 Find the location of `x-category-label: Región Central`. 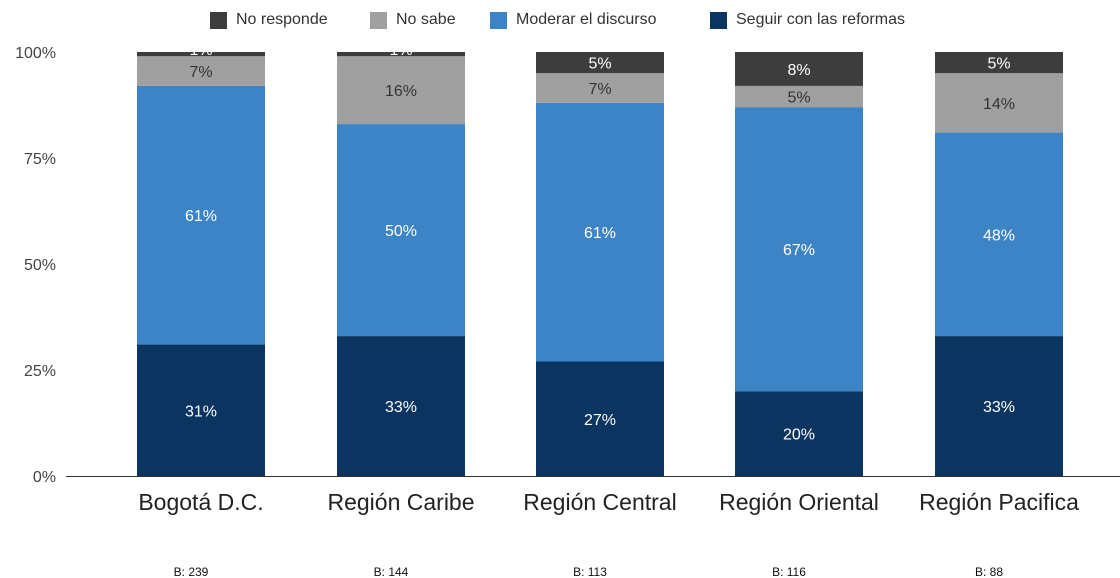

x-category-label: Región Central is located at coordinates (599, 502).